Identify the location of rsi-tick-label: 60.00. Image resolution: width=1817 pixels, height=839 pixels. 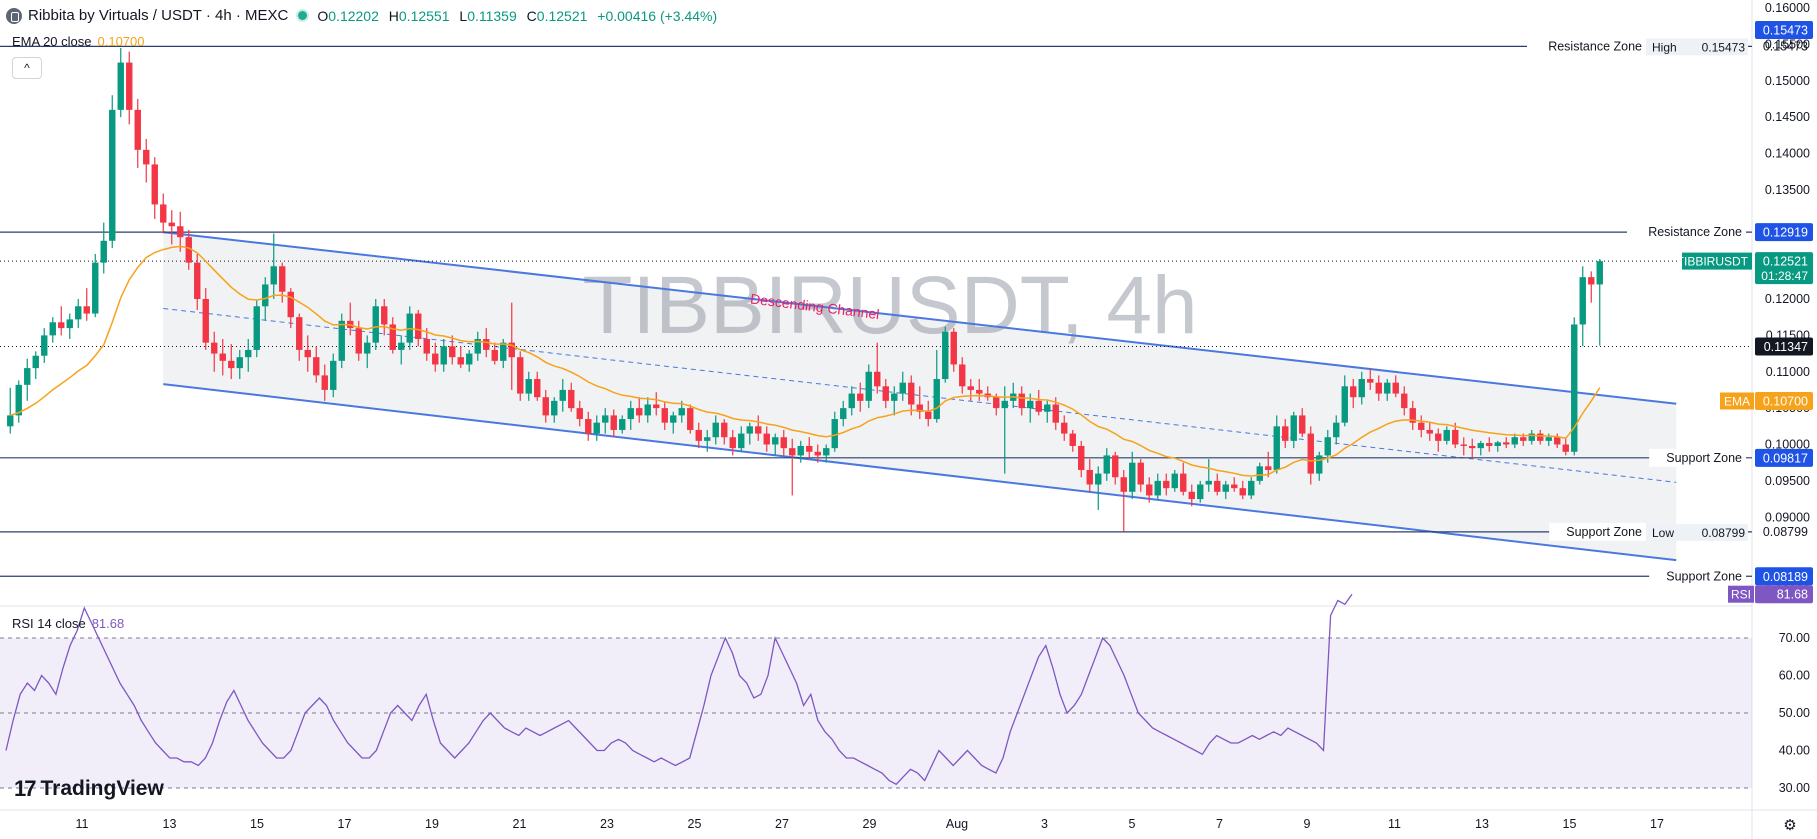
(1794, 676).